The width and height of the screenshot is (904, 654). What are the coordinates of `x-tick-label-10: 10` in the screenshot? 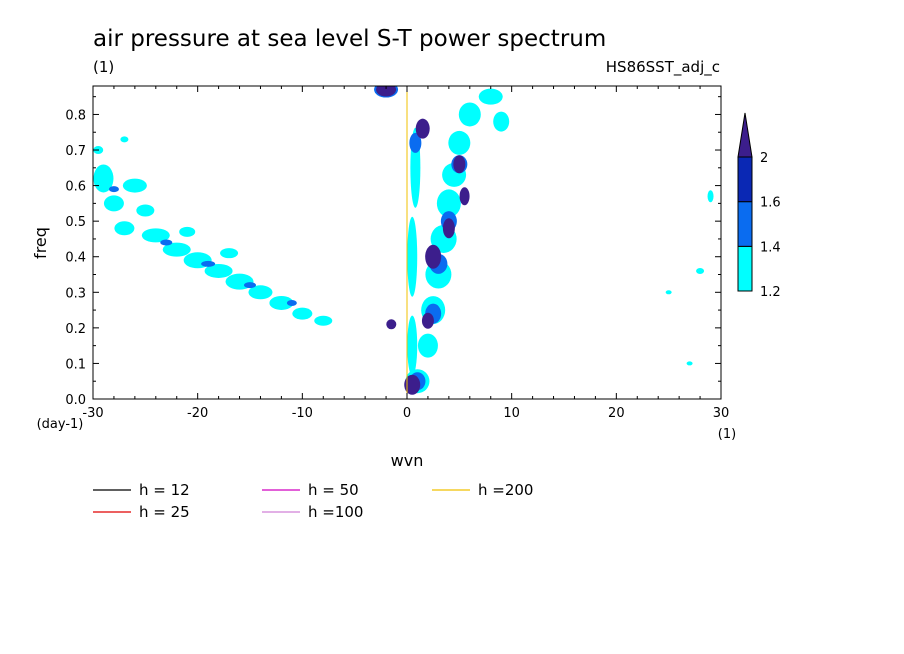 It's located at (511, 413).